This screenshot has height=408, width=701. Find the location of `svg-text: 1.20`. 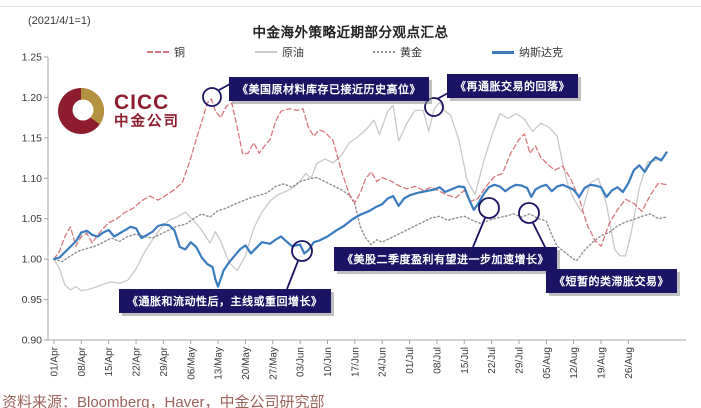

svg-text: 1.20 is located at coordinates (32, 98).